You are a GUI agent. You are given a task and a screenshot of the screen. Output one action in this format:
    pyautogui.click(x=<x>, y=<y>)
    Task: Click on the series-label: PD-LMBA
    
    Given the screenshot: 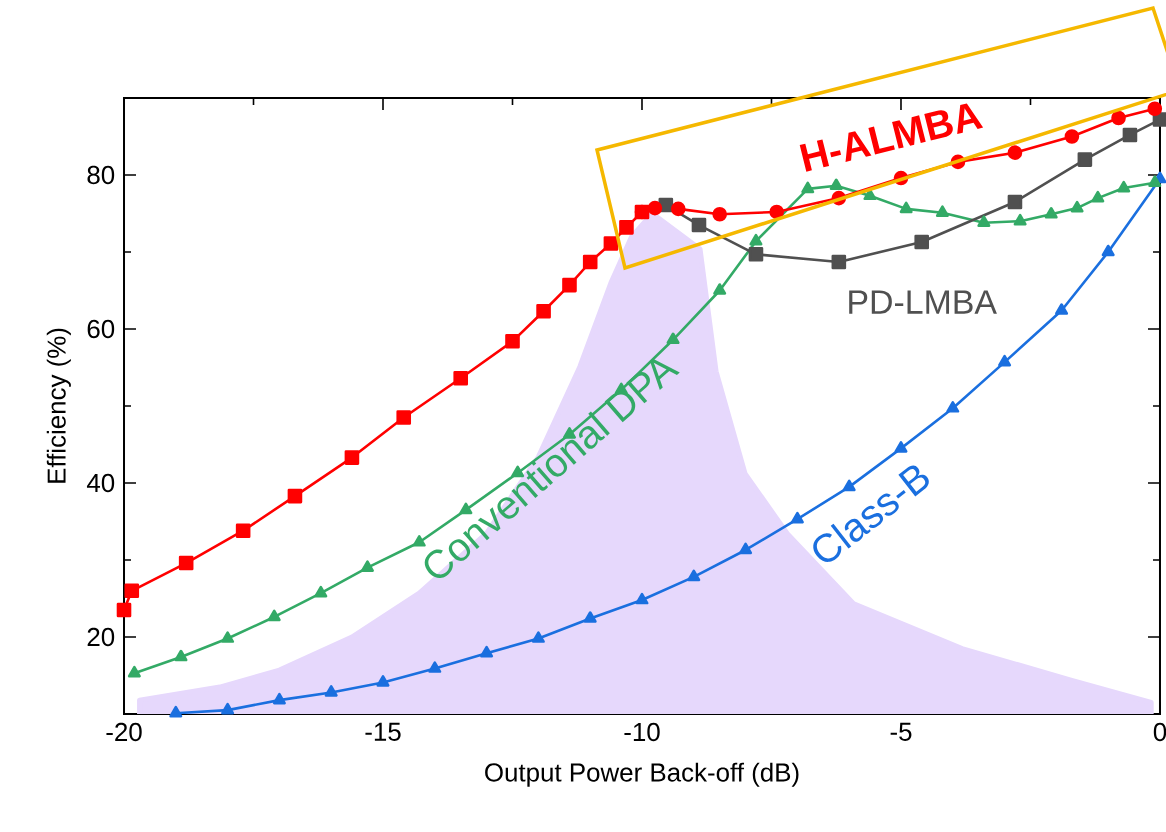 What is the action you would take?
    pyautogui.click(x=923, y=302)
    